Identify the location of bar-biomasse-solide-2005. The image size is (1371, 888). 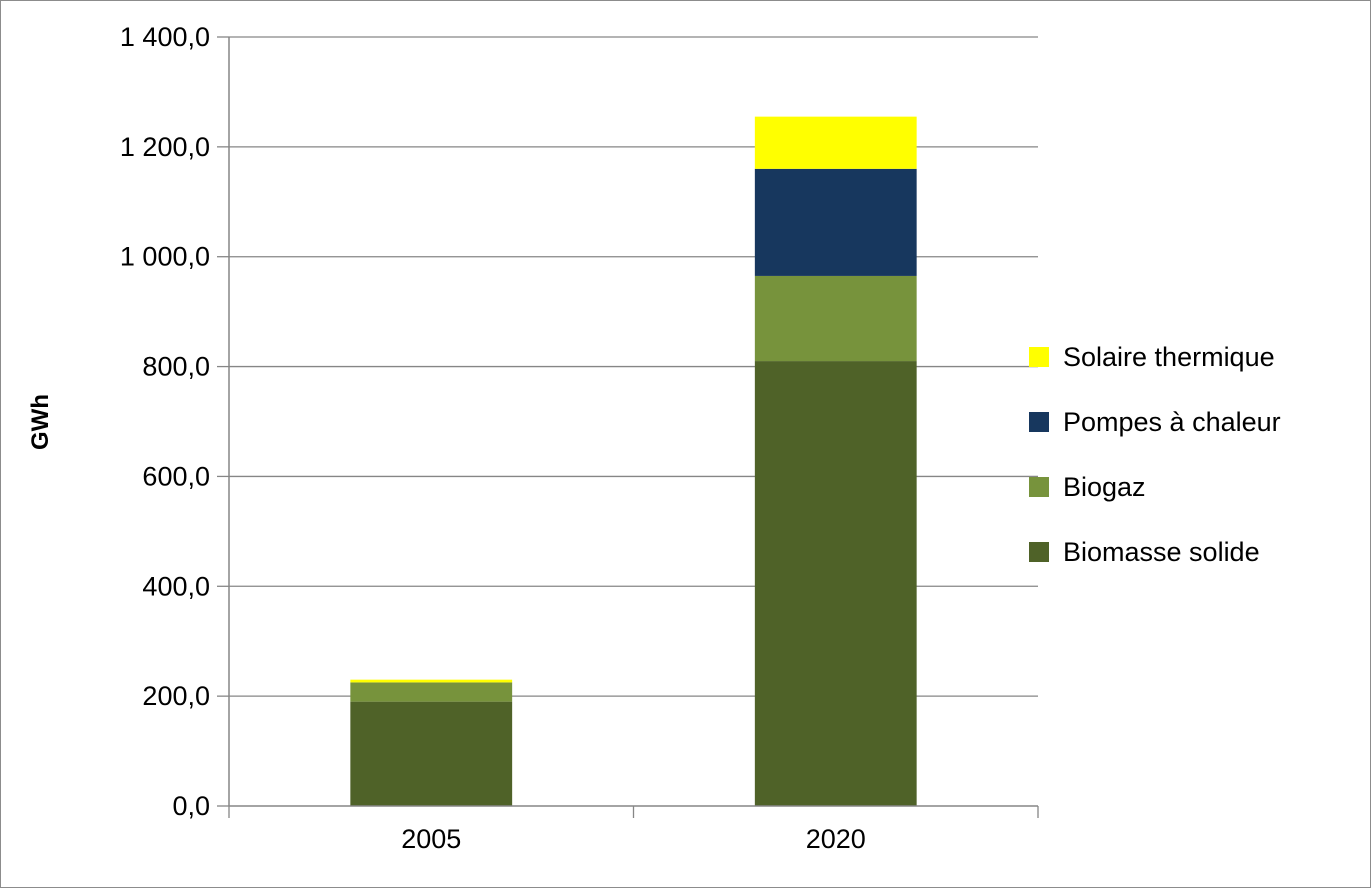
(431, 753).